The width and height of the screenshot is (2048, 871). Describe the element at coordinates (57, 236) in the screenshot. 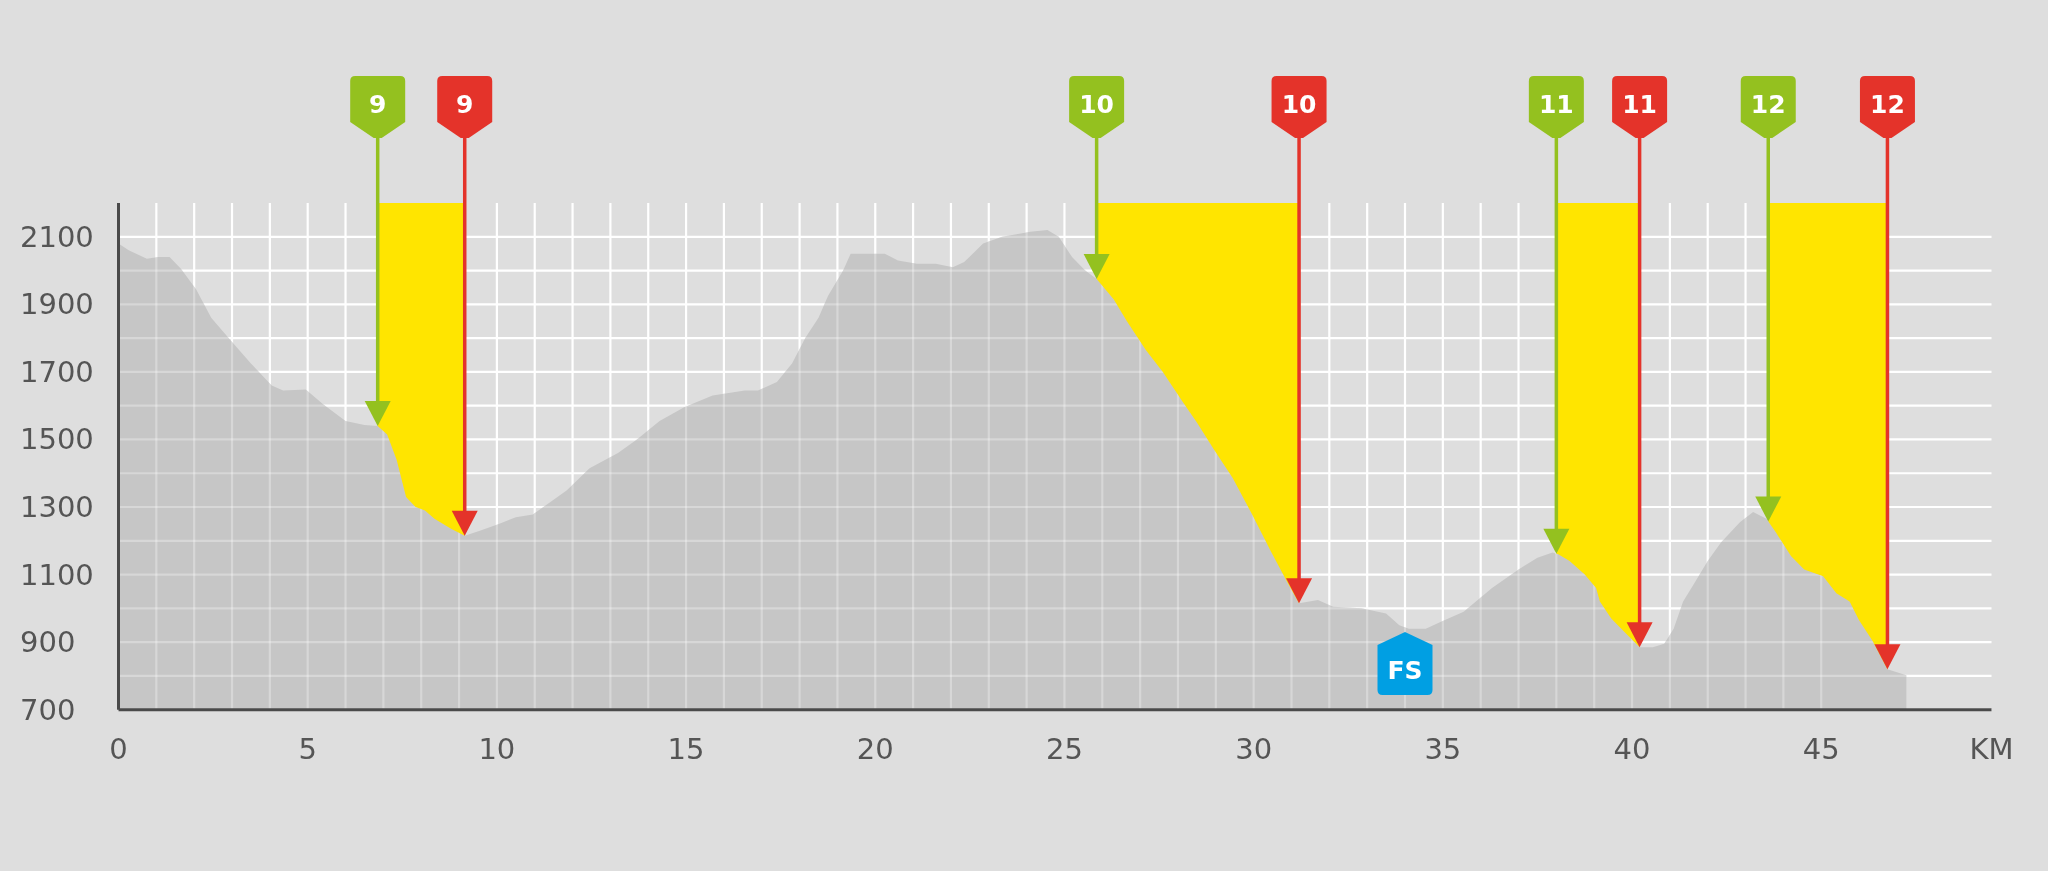

I see `y-tick-label: 2100` at that location.